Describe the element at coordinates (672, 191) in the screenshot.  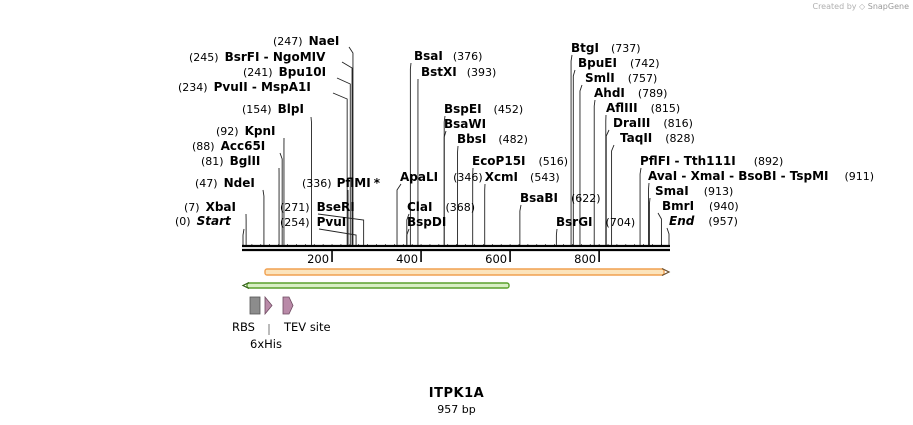
I see `smai-label: SmaI` at that location.